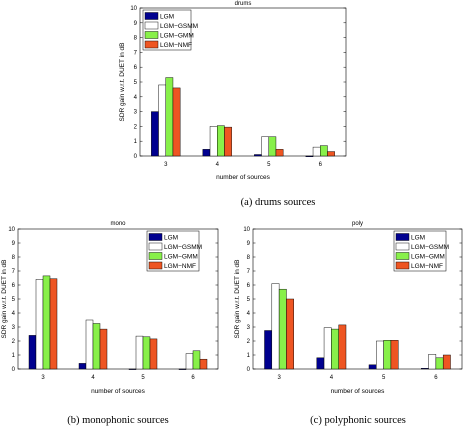  What do you see at coordinates (43, 378) in the screenshot?
I see `x-tick-label: 3` at bounding box center [43, 378].